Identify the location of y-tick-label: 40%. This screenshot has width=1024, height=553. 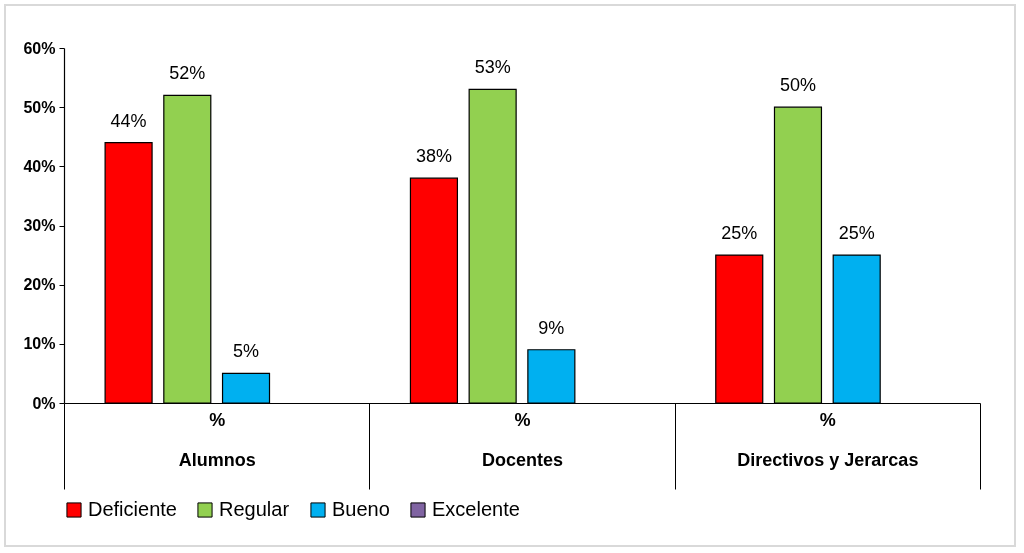
(39, 166).